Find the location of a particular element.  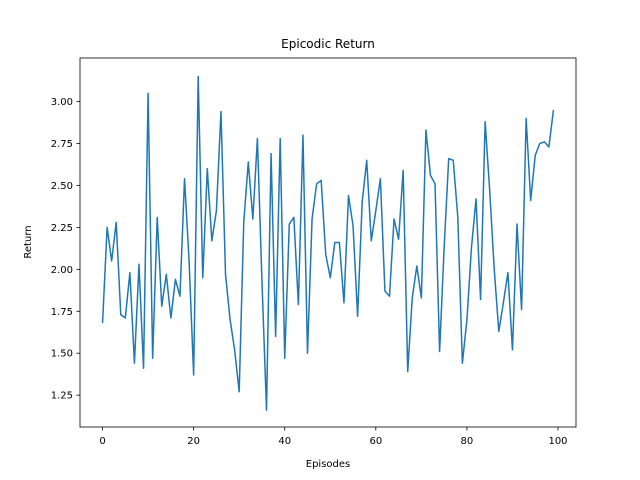

y-tick-label: 2.50 is located at coordinates (62, 186).